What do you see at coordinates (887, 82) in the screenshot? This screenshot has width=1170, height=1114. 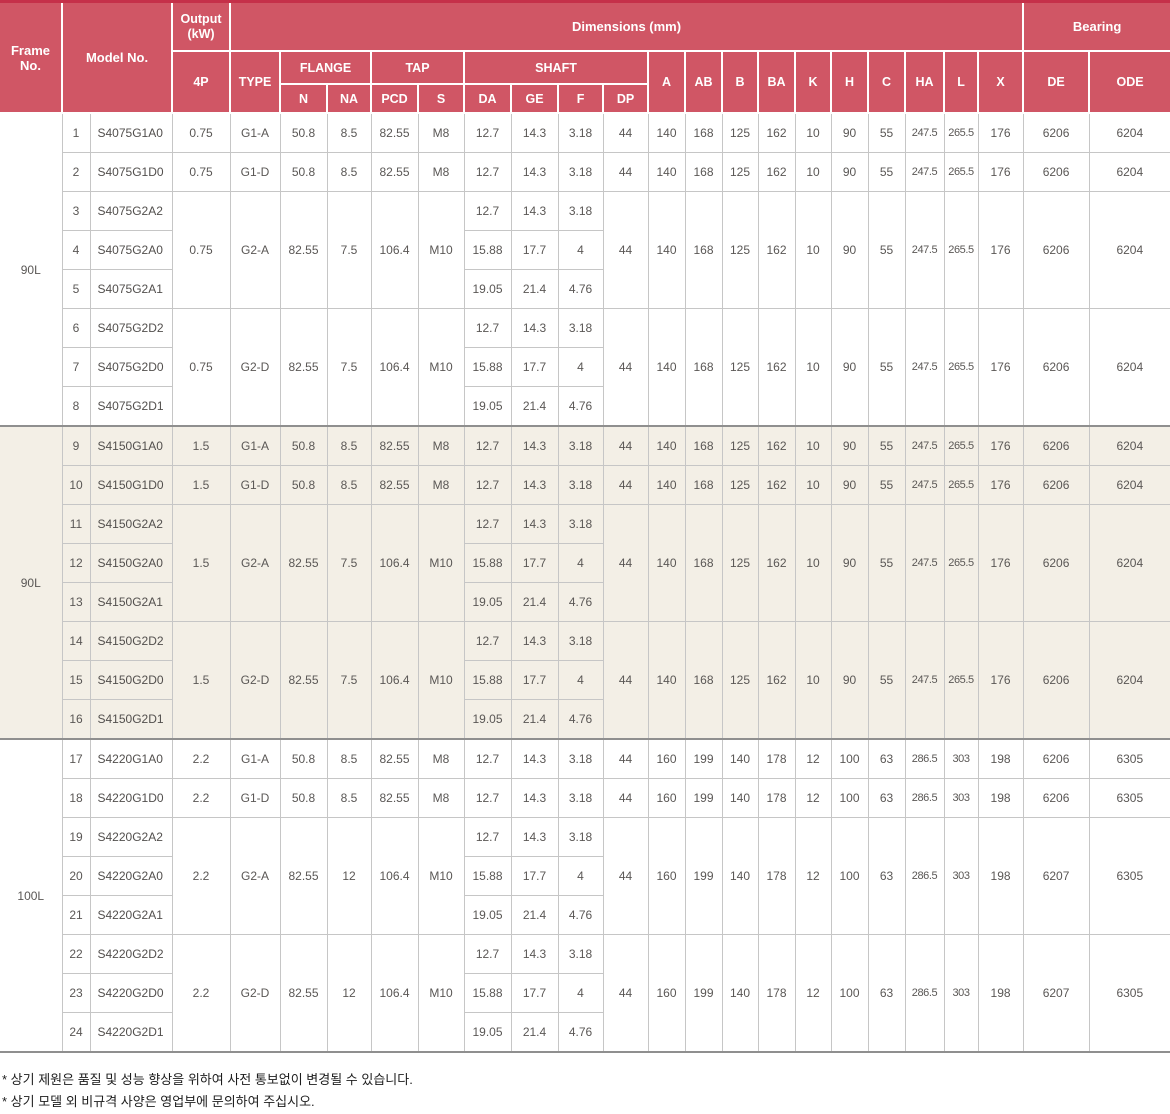 I see `col-header-c: C` at bounding box center [887, 82].